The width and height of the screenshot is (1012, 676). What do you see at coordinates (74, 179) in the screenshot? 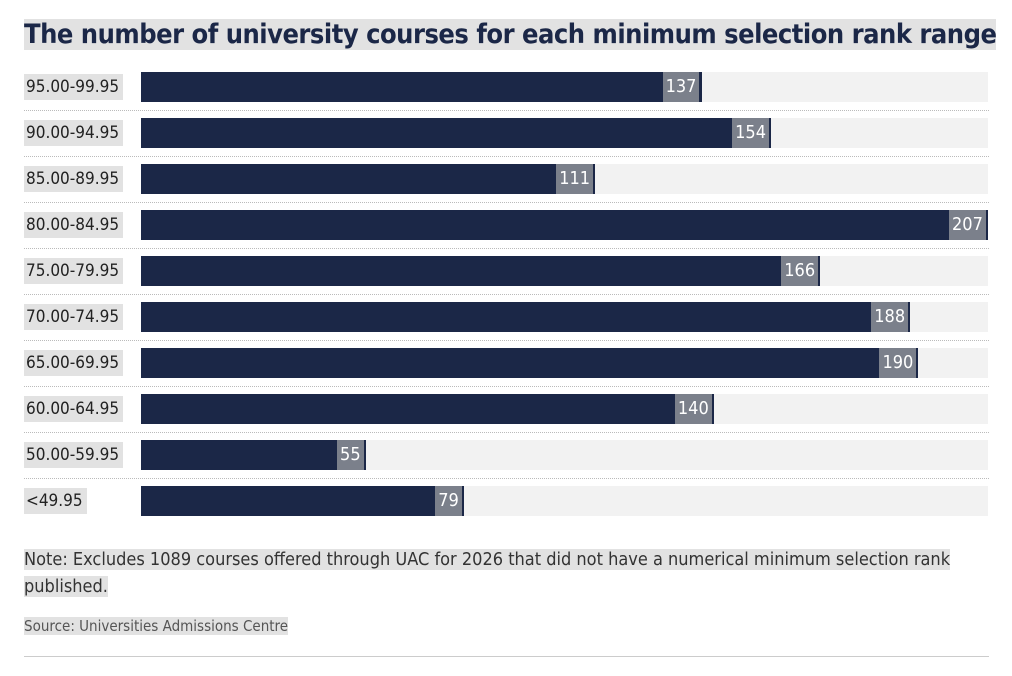
I see `y-tick-label: 85.00-89.95` at bounding box center [74, 179].